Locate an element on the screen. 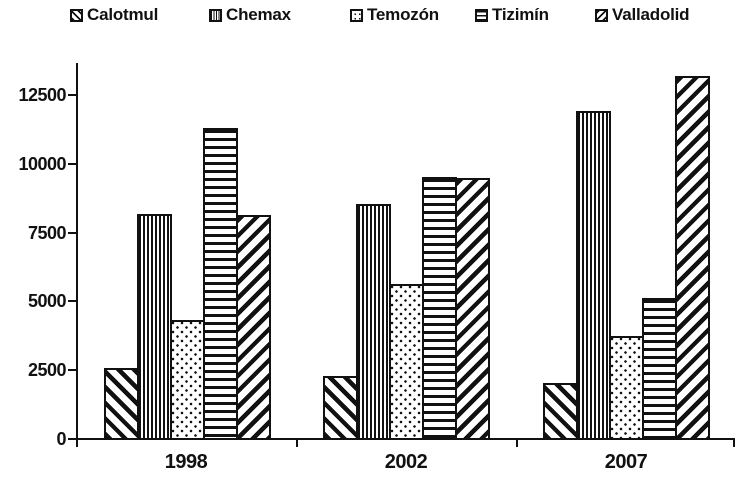  bar-tizimin-1998 is located at coordinates (221, 283).